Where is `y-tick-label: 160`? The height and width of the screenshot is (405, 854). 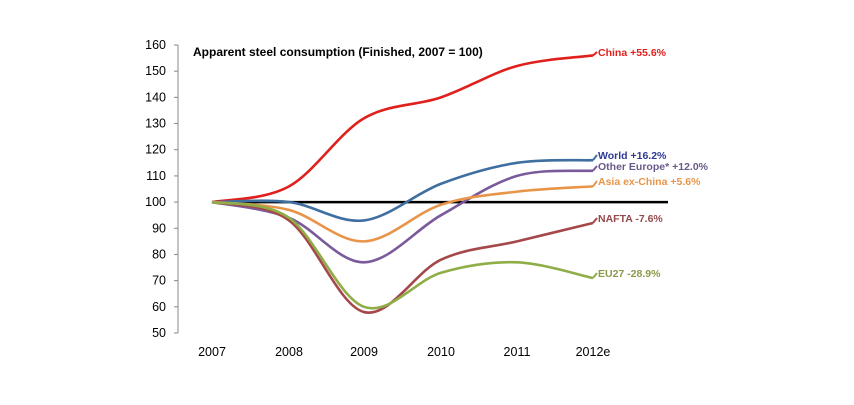
y-tick-label: 160 is located at coordinates (155, 45).